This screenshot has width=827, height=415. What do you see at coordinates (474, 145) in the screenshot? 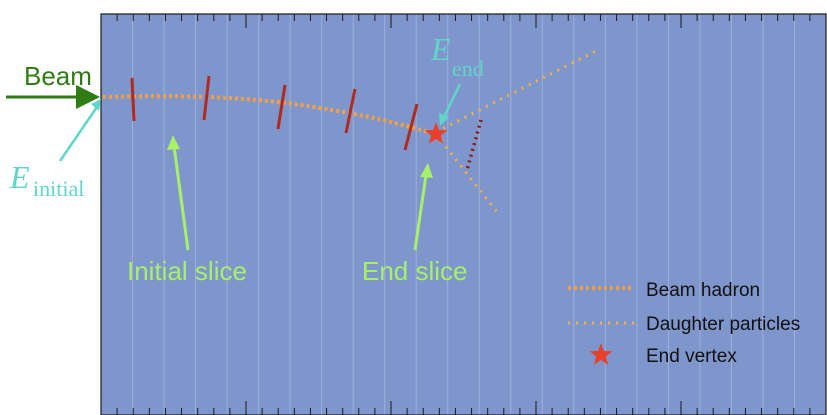
I see `daughter-track-short` at bounding box center [474, 145].